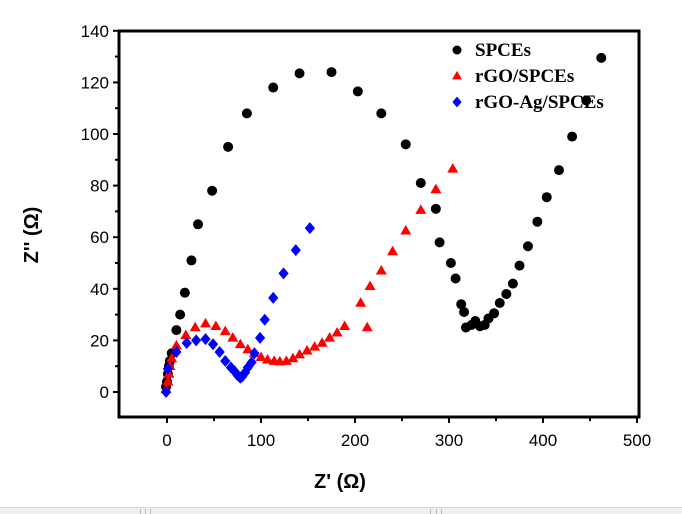 The width and height of the screenshot is (682, 514). What do you see at coordinates (95, 134) in the screenshot?
I see `y-tick-label: 100` at bounding box center [95, 134].